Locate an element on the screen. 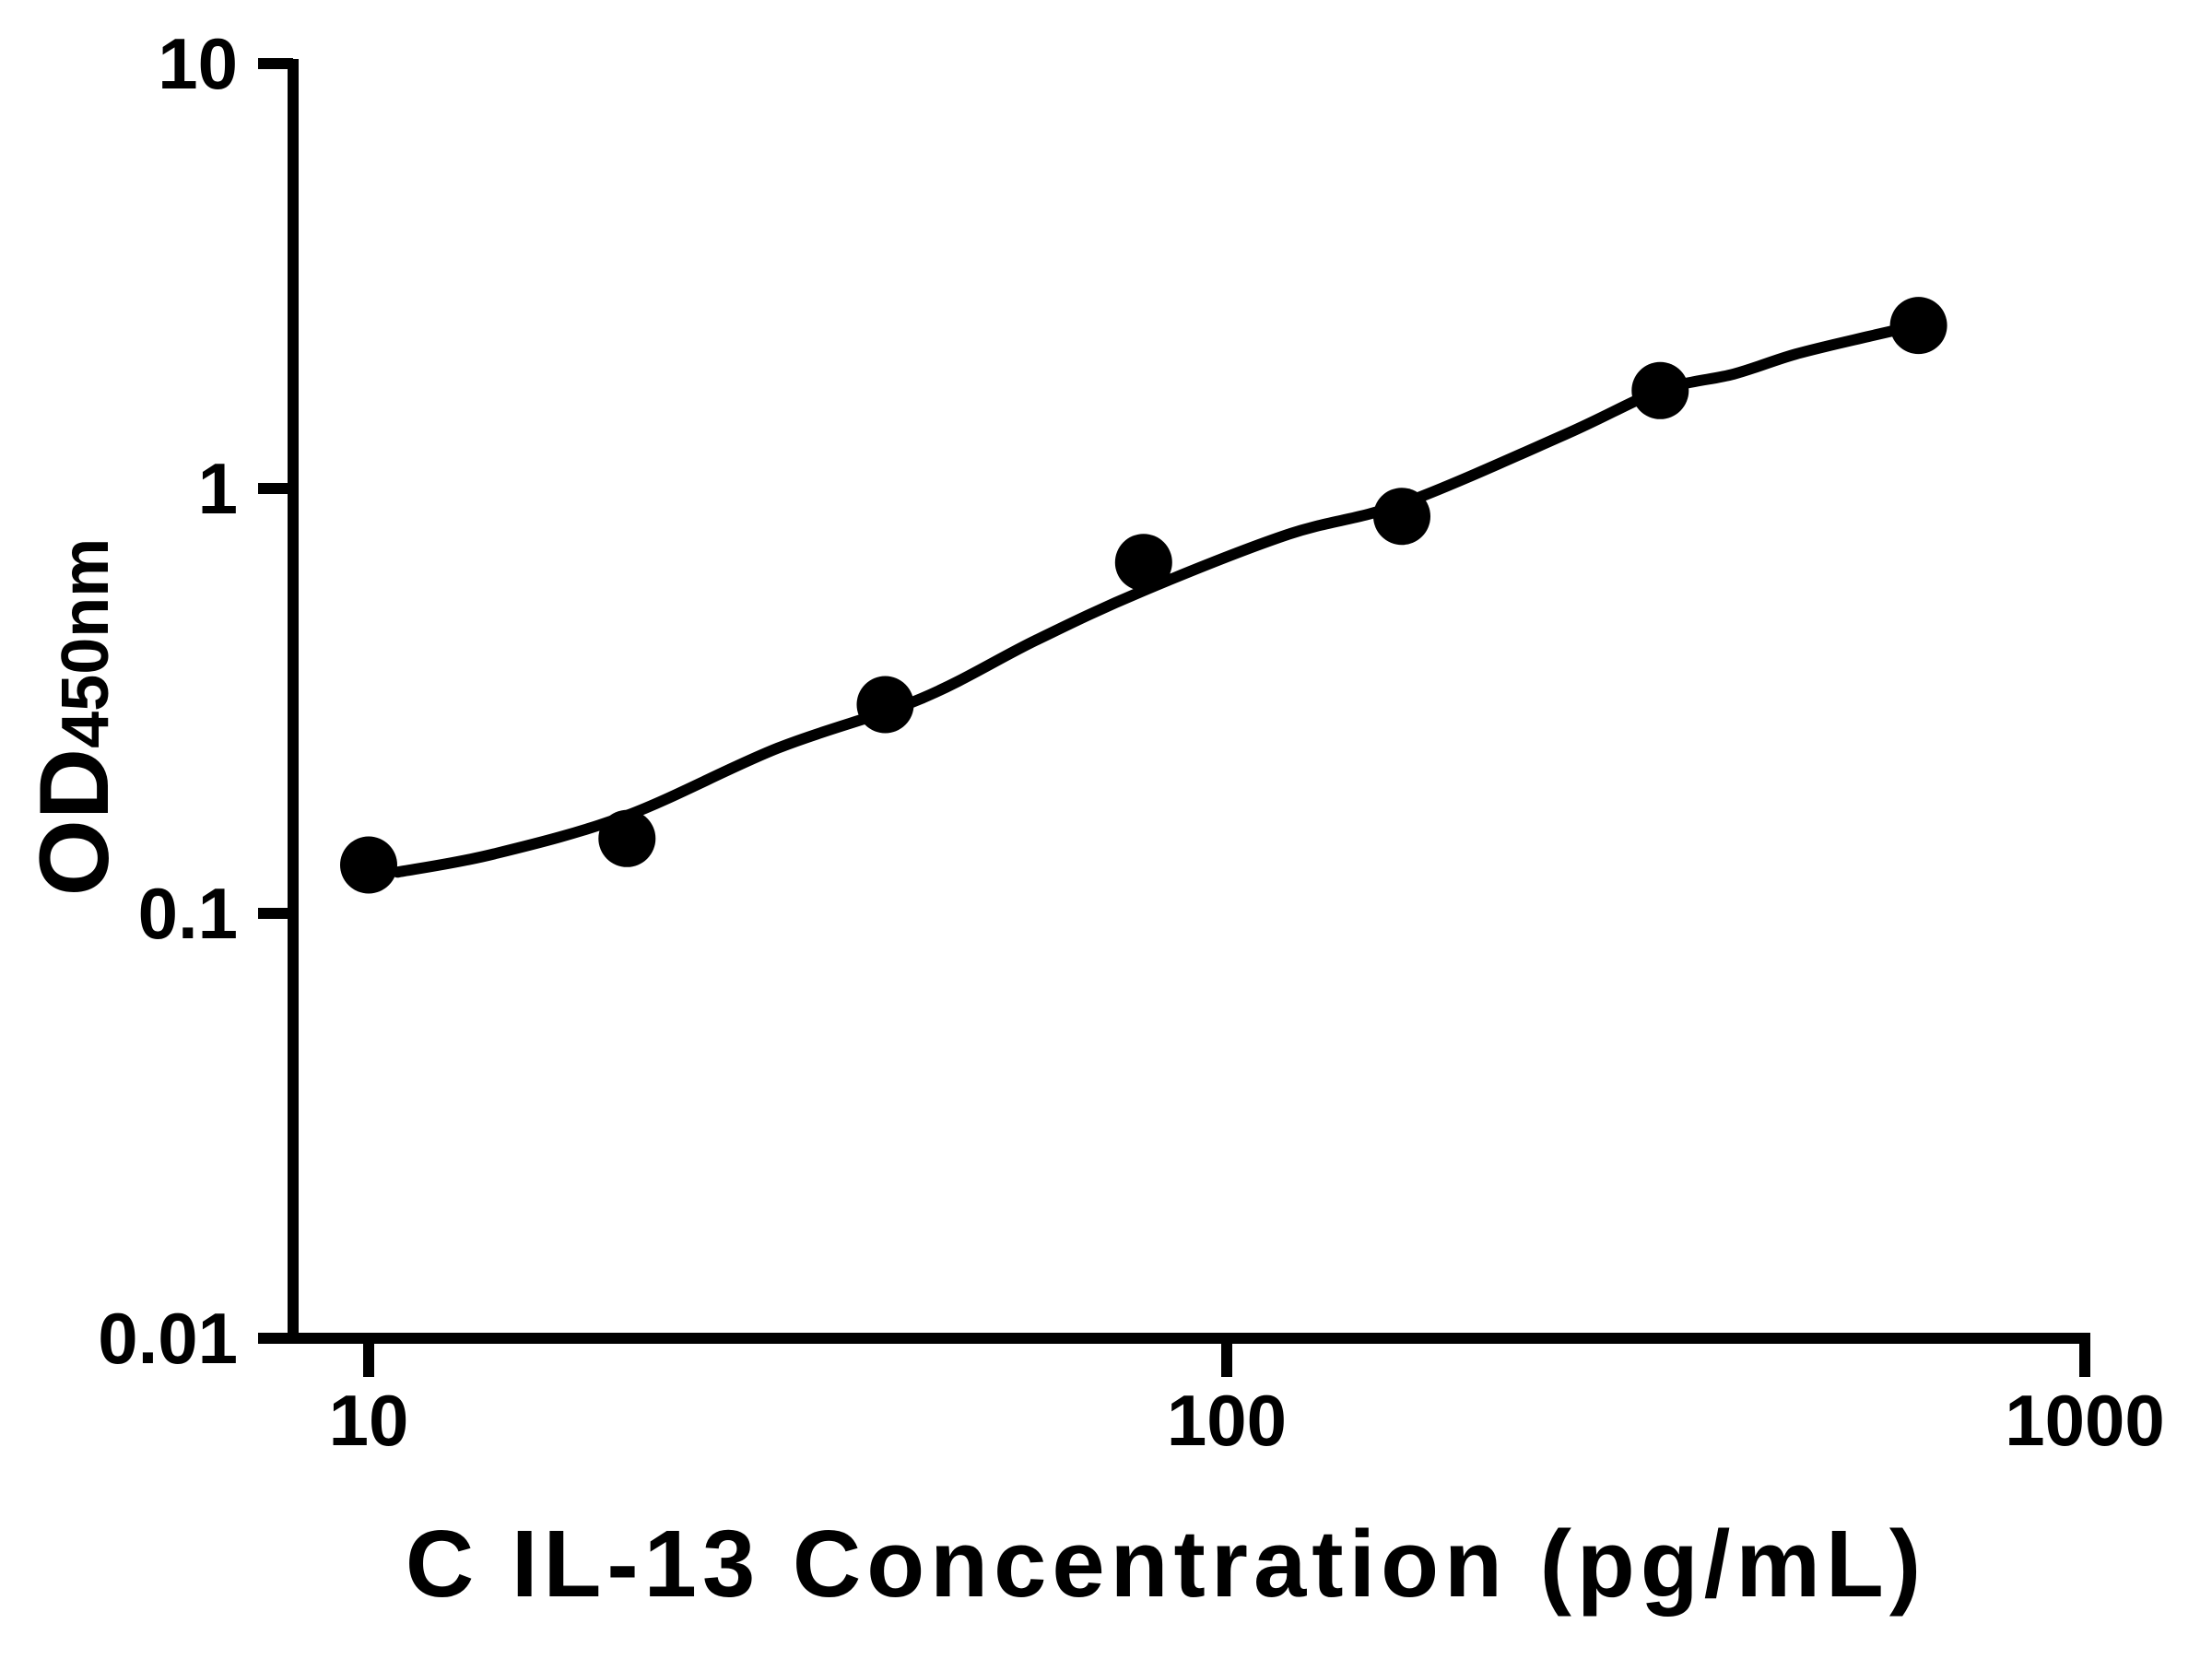 Image resolution: width=2212 pixels, height=1659 pixels. x-axis-title: C IL-13 Concentration (pg/mL) is located at coordinates (1166, 1564).